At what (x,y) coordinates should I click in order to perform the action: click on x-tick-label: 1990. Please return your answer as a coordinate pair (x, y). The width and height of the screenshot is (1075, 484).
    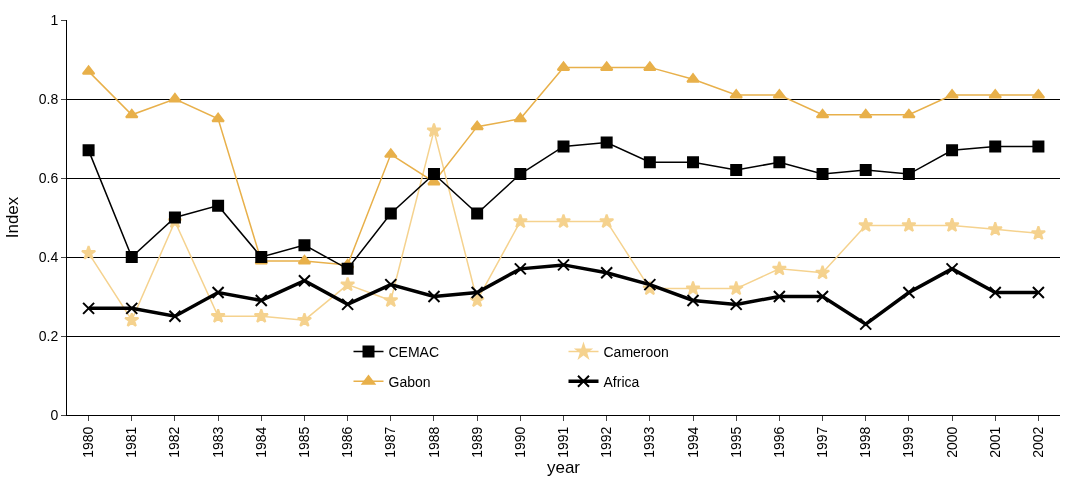
    Looking at the image, I should click on (519, 442).